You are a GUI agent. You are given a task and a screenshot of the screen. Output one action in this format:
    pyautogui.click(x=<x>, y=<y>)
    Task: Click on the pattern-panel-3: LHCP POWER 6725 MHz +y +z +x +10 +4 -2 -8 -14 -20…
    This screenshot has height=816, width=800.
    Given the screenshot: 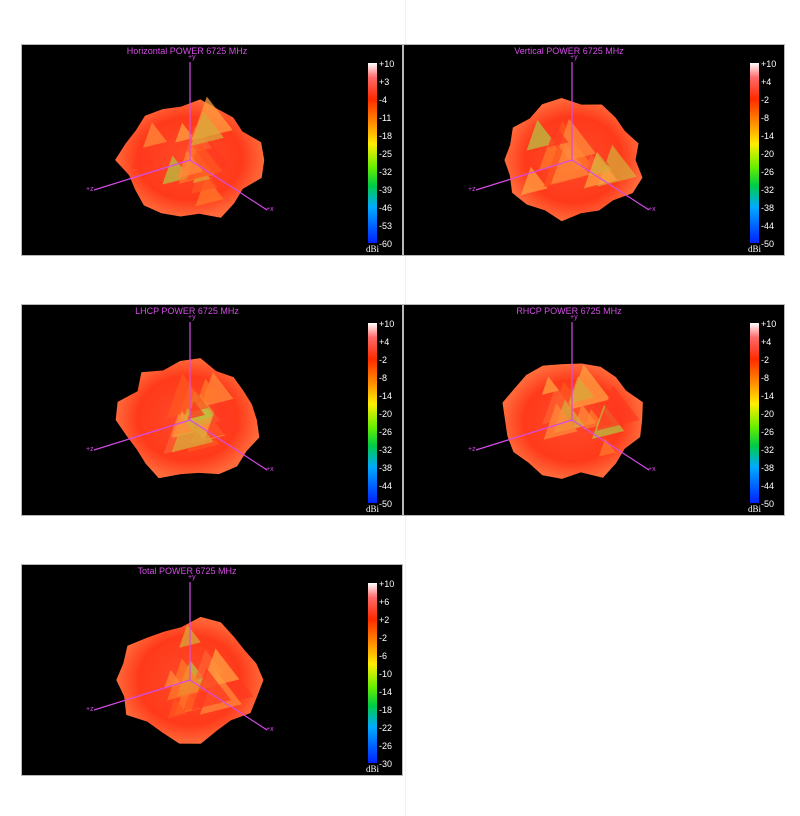 What is the action you would take?
    pyautogui.click(x=212, y=410)
    